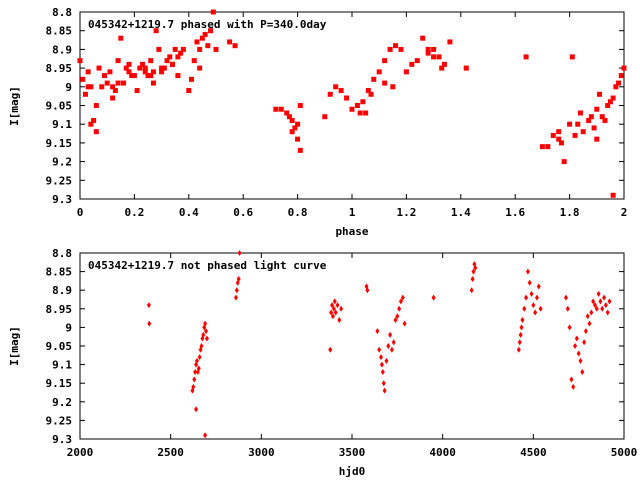  Describe the element at coordinates (59, 346) in the screenshot. I see `y-tick-label: 9.05` at that location.